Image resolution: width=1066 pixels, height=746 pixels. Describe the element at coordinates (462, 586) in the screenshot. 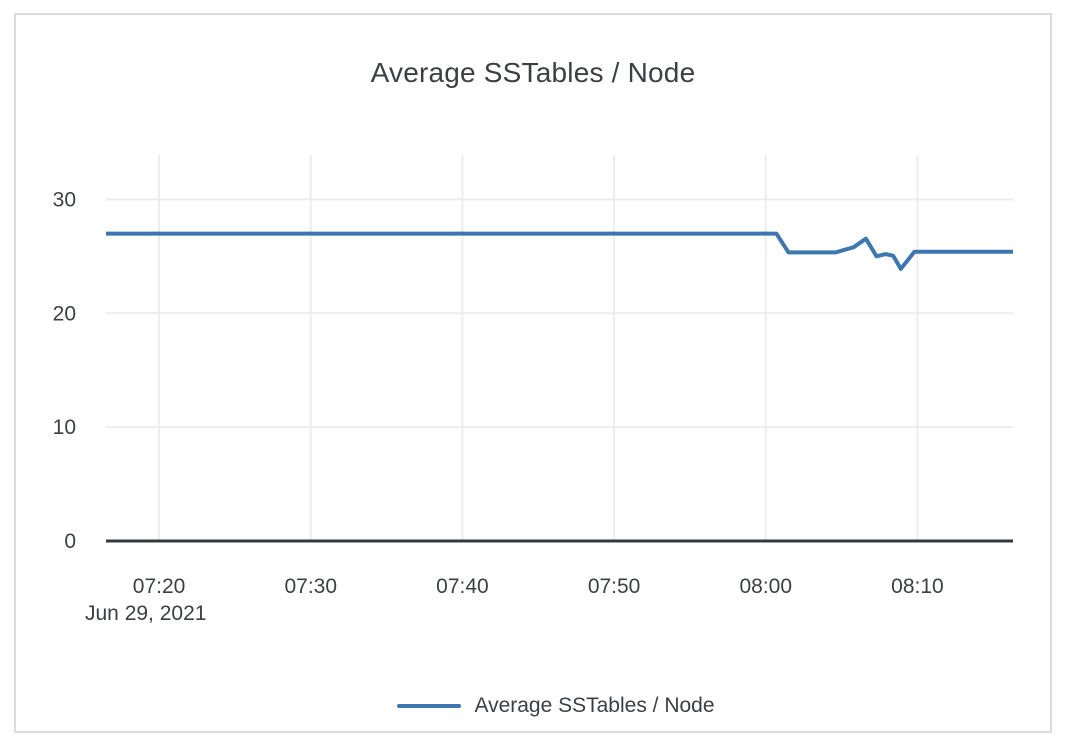

I see `x-tick-label: 07:40` at that location.